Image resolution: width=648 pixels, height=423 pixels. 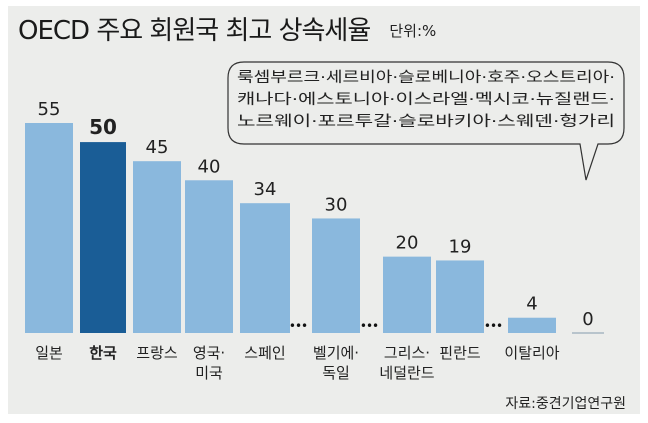 I want to click on source-note: 자료:중견기업연구원, so click(x=565, y=404).